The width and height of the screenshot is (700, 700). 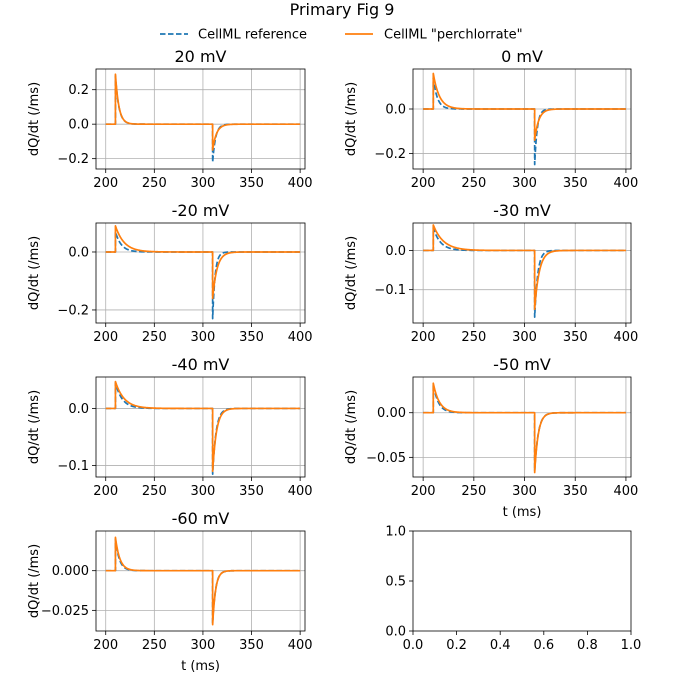 What do you see at coordinates (456, 645) in the screenshot?
I see `x-tick-label: 0.2` at bounding box center [456, 645].